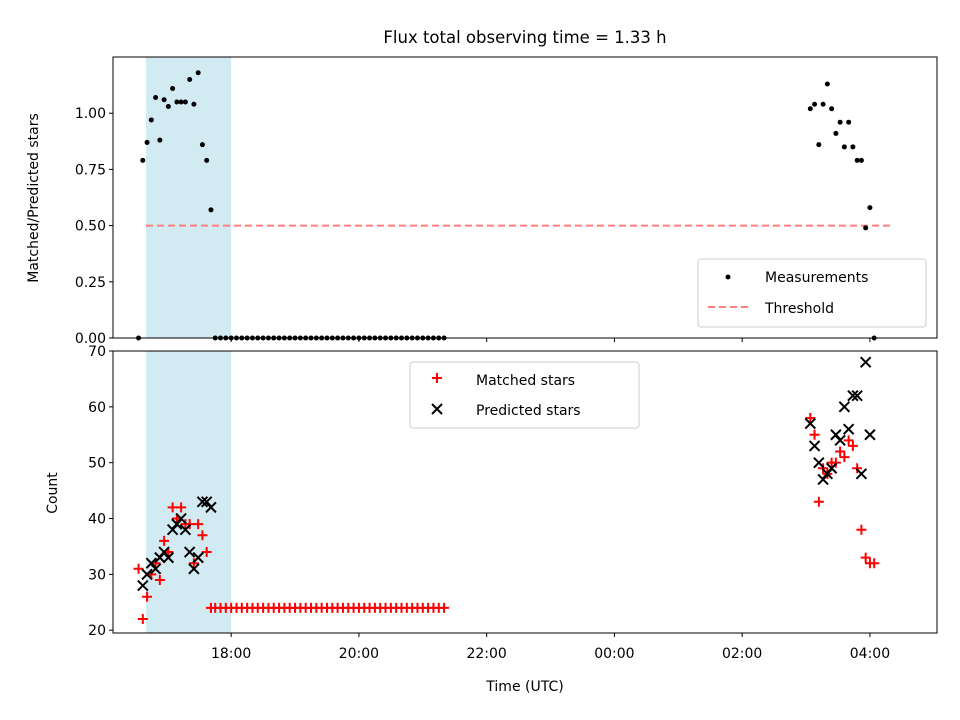 The image size is (960, 720). Describe the element at coordinates (812, 293) in the screenshot. I see `top-legend: Measurements Threshold` at that location.